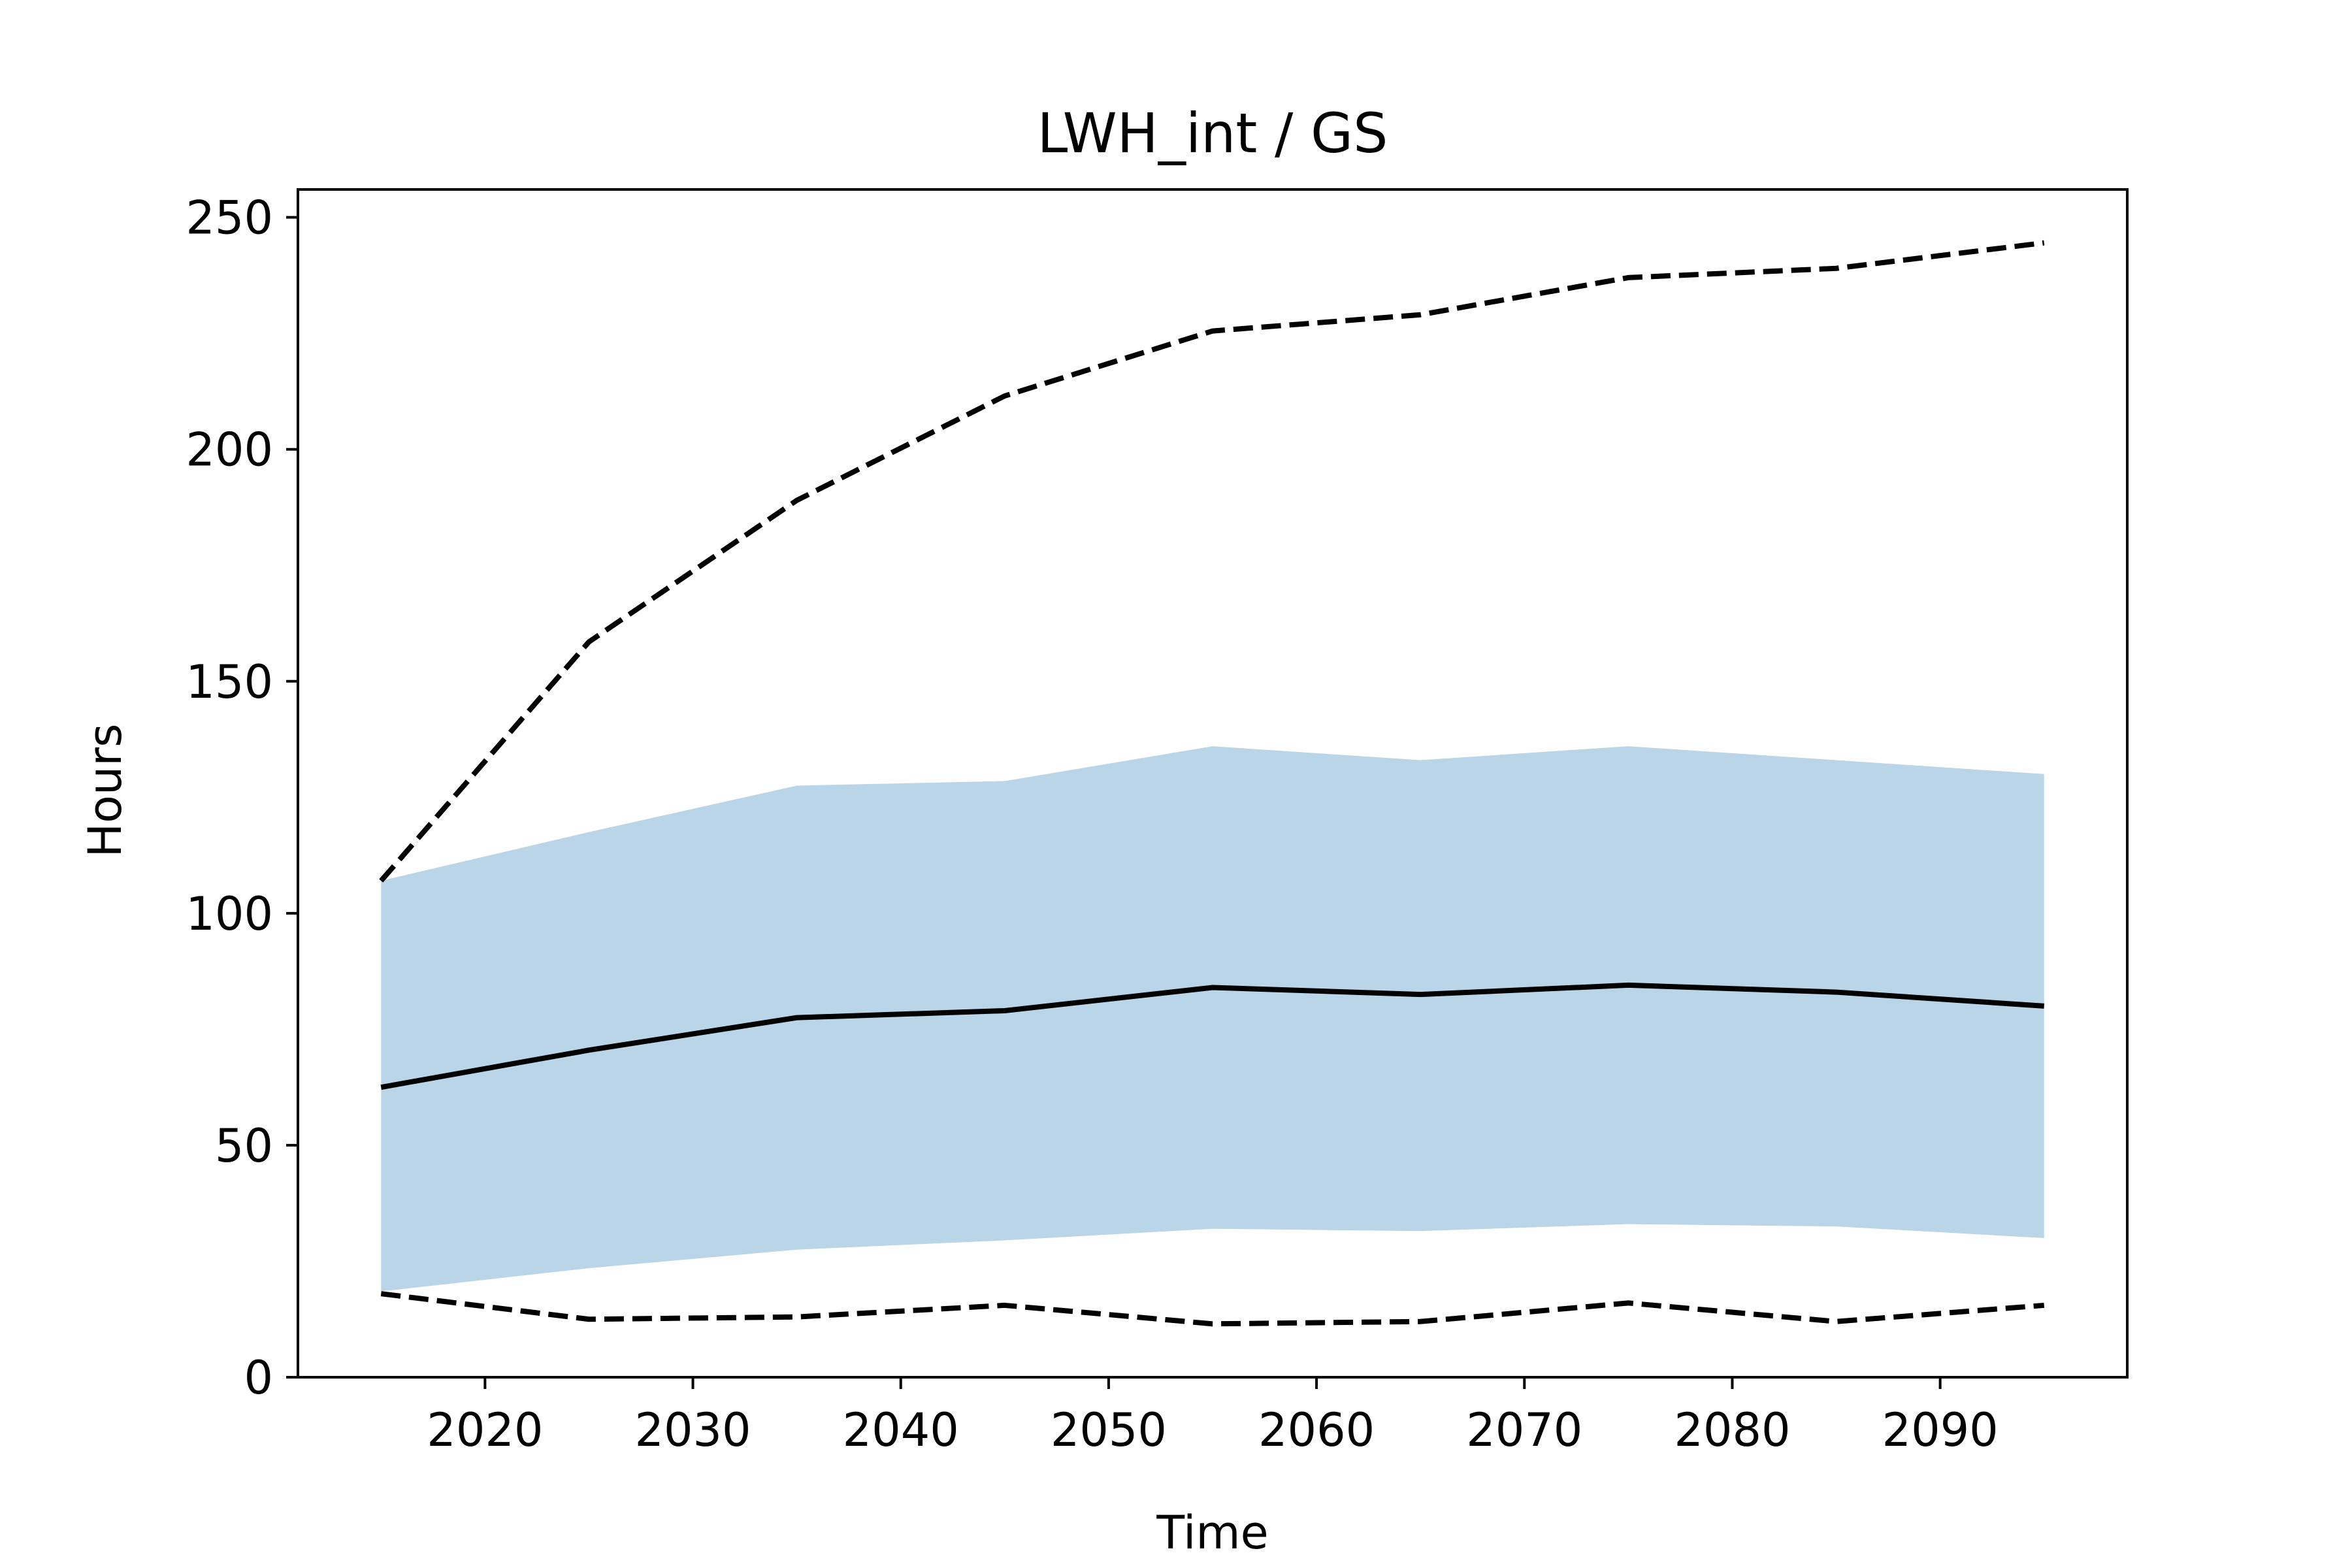 The width and height of the screenshot is (2352, 1568). Describe the element at coordinates (258, 1378) in the screenshot. I see `y-tick-label: 0` at that location.